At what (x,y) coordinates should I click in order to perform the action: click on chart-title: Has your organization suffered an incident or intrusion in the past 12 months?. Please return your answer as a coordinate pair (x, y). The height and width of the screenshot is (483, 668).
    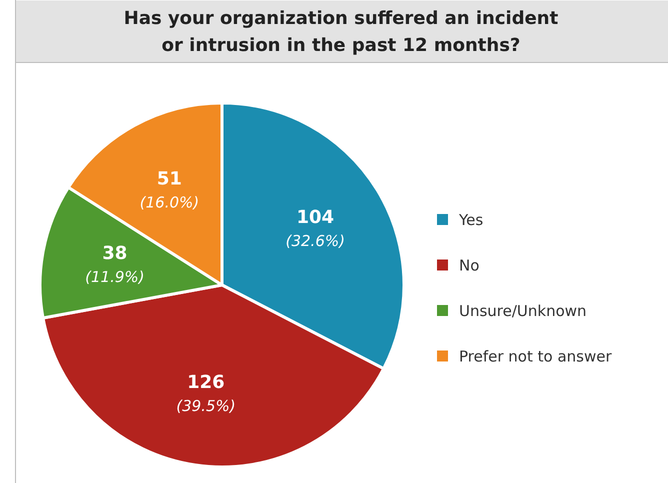
    Looking at the image, I should click on (341, 32).